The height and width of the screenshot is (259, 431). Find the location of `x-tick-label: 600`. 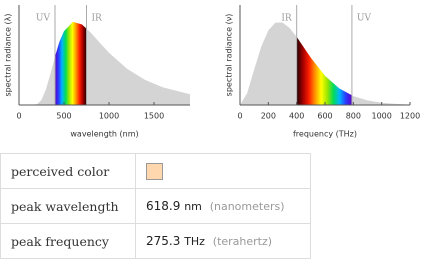

x-tick-label: 600 is located at coordinates (324, 116).